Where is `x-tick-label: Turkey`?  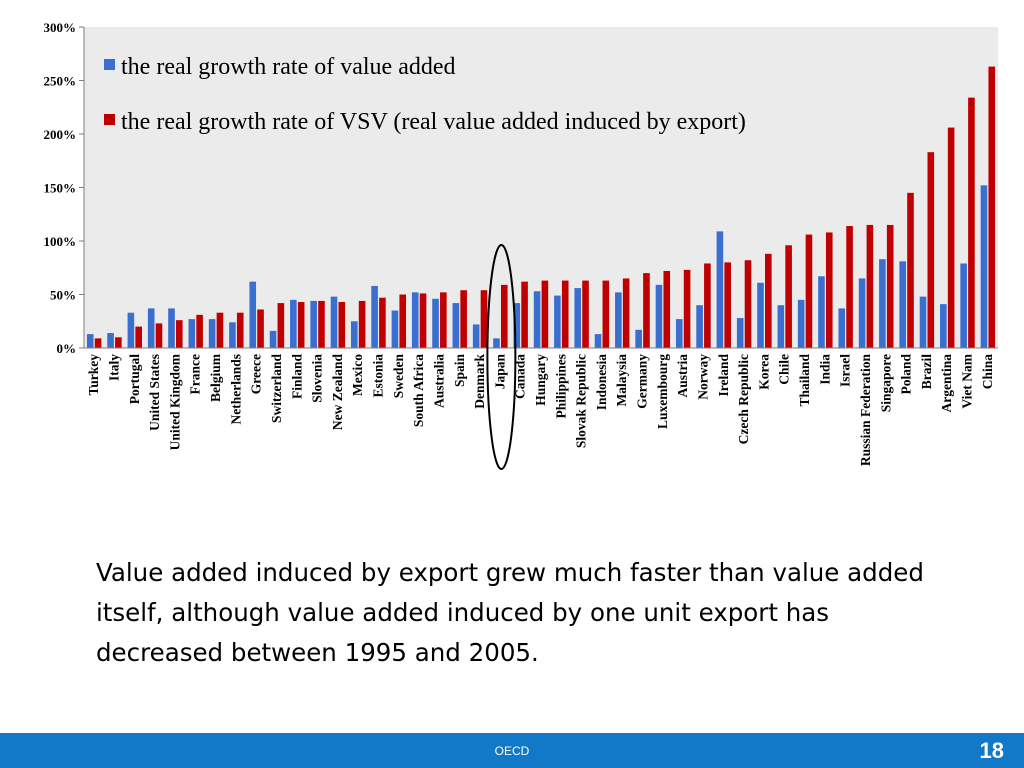 x-tick-label: Turkey is located at coordinates (93, 375).